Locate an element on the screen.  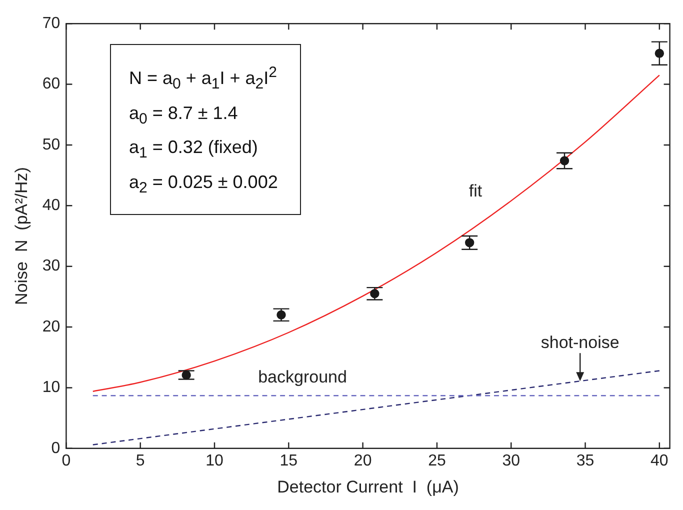
annotation: a$_{0}$ = 8.7 ± 1.4 is located at coordinates (184, 116).